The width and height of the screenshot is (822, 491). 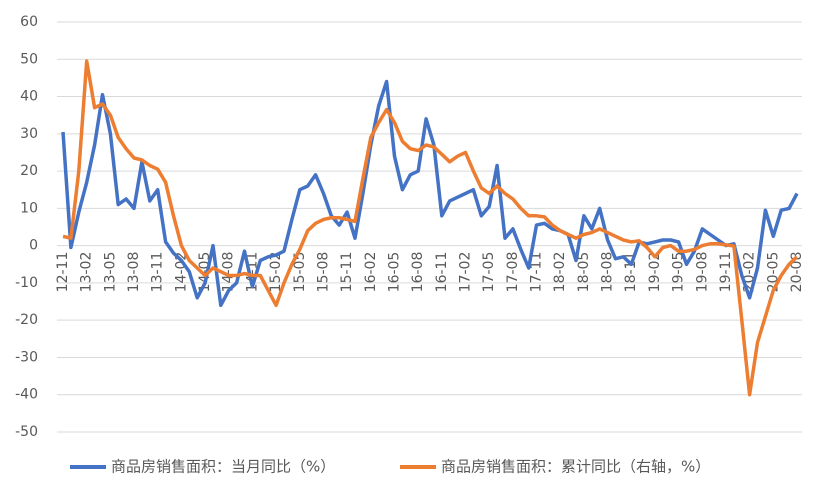 I want to click on x-tick-label: 20-05, so click(x=773, y=272).